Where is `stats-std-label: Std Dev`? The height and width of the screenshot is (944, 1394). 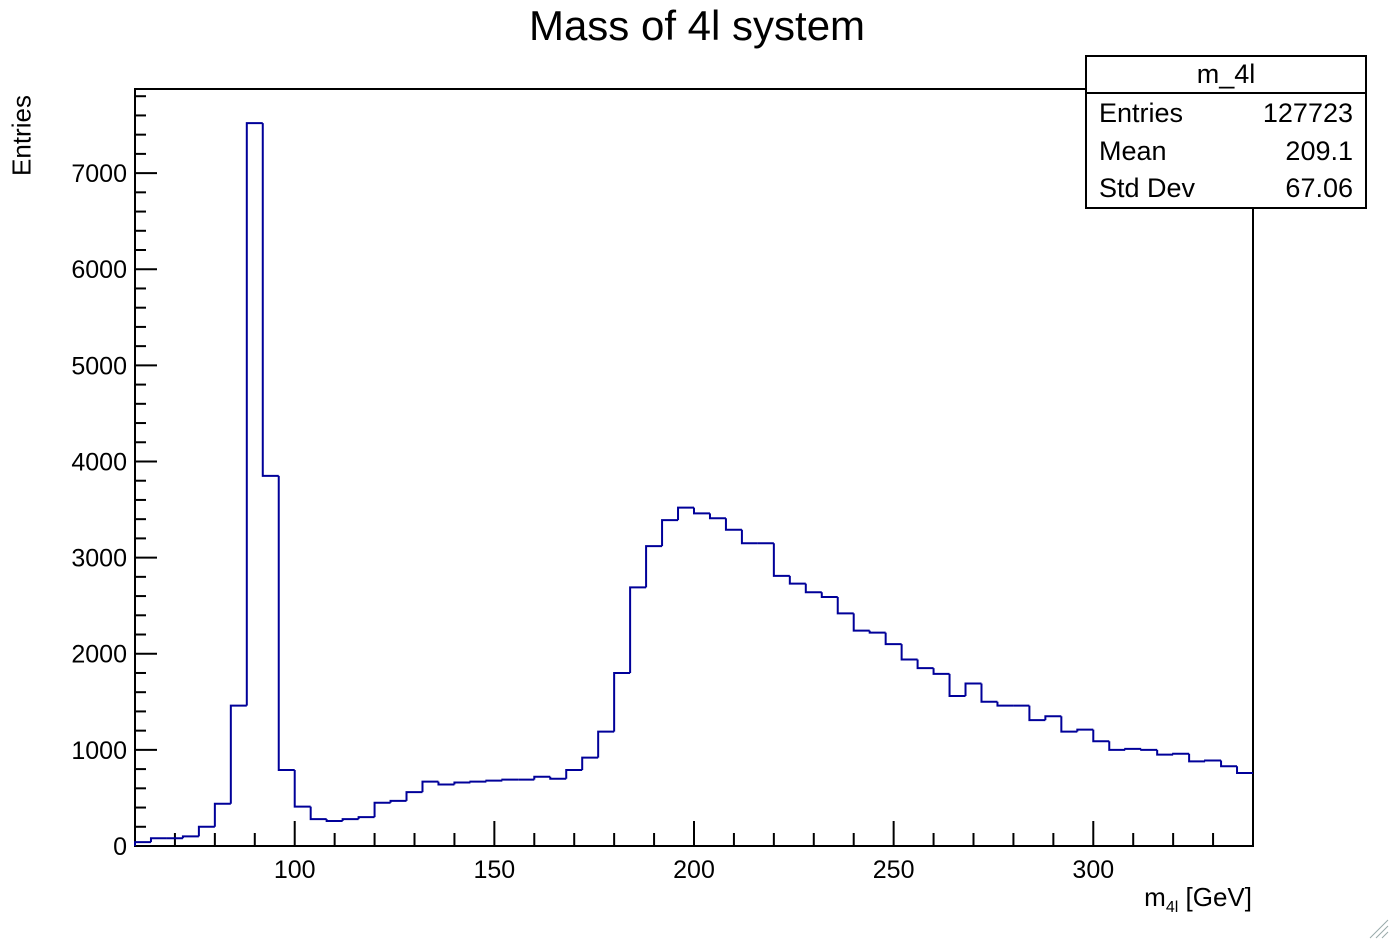 stats-std-label: Std Dev is located at coordinates (1147, 188).